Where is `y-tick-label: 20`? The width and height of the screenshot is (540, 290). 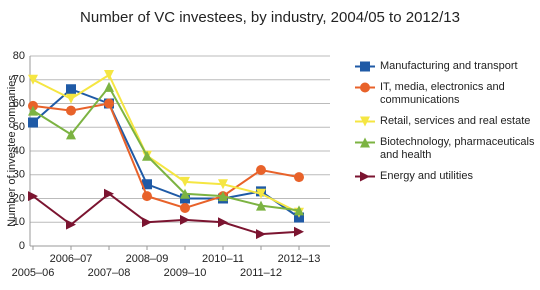
y-tick-label: 20 is located at coordinates (19, 198).